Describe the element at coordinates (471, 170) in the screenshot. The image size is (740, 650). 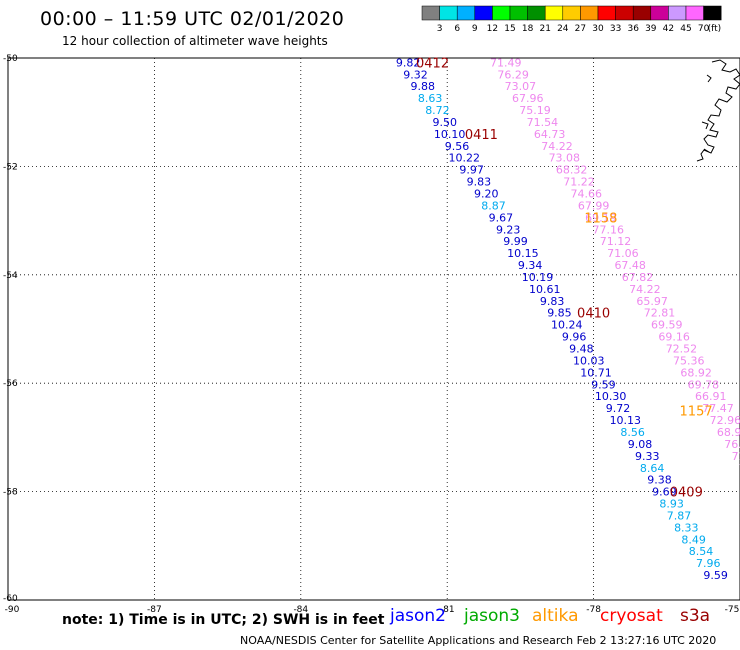
I see `jason2-wave-height-value: 9.97` at that location.